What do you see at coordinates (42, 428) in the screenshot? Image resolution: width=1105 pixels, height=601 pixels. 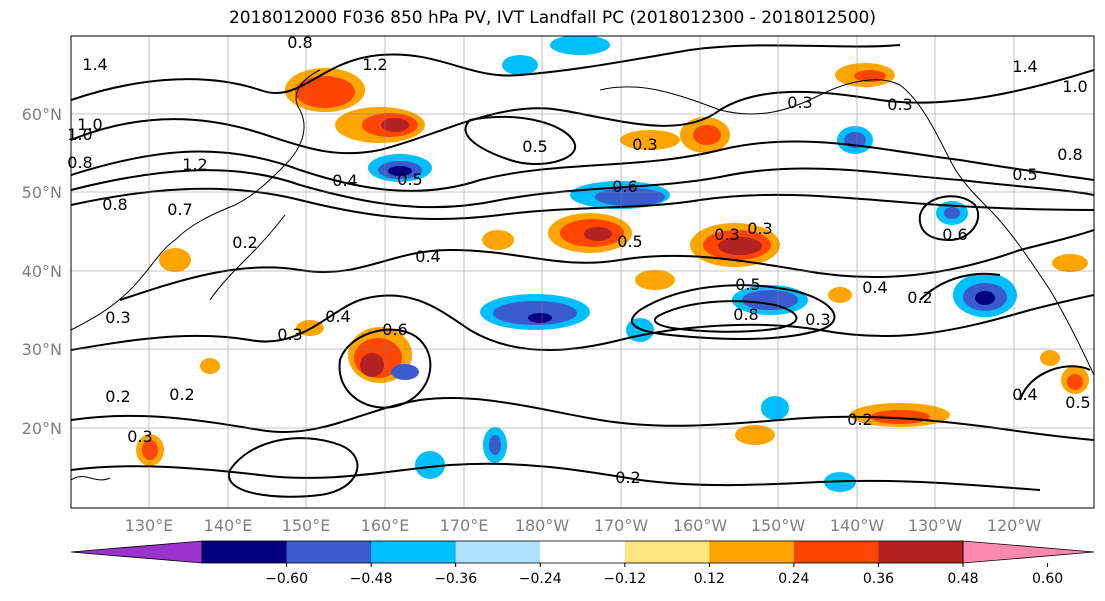 I see `lat-label: 20°N` at bounding box center [42, 428].